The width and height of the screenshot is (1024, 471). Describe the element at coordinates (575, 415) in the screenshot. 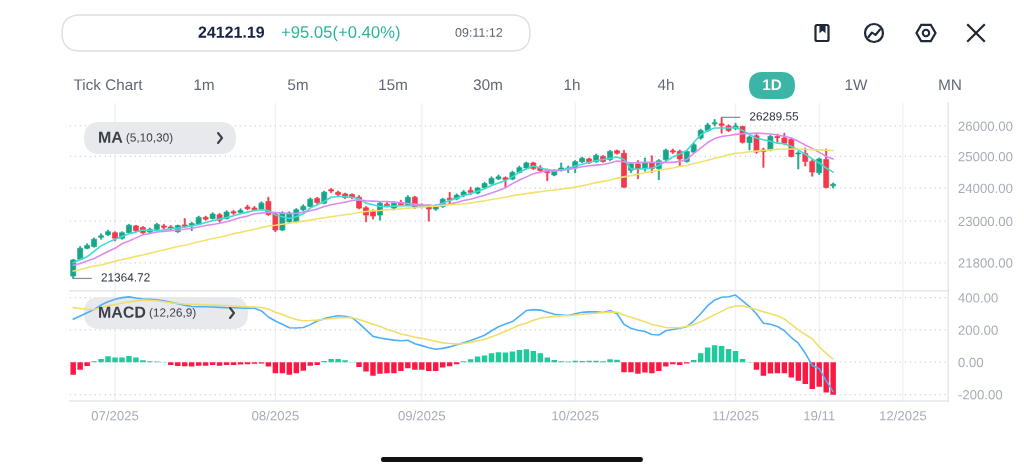

I see `x-tick-label: 10/2025` at that location.